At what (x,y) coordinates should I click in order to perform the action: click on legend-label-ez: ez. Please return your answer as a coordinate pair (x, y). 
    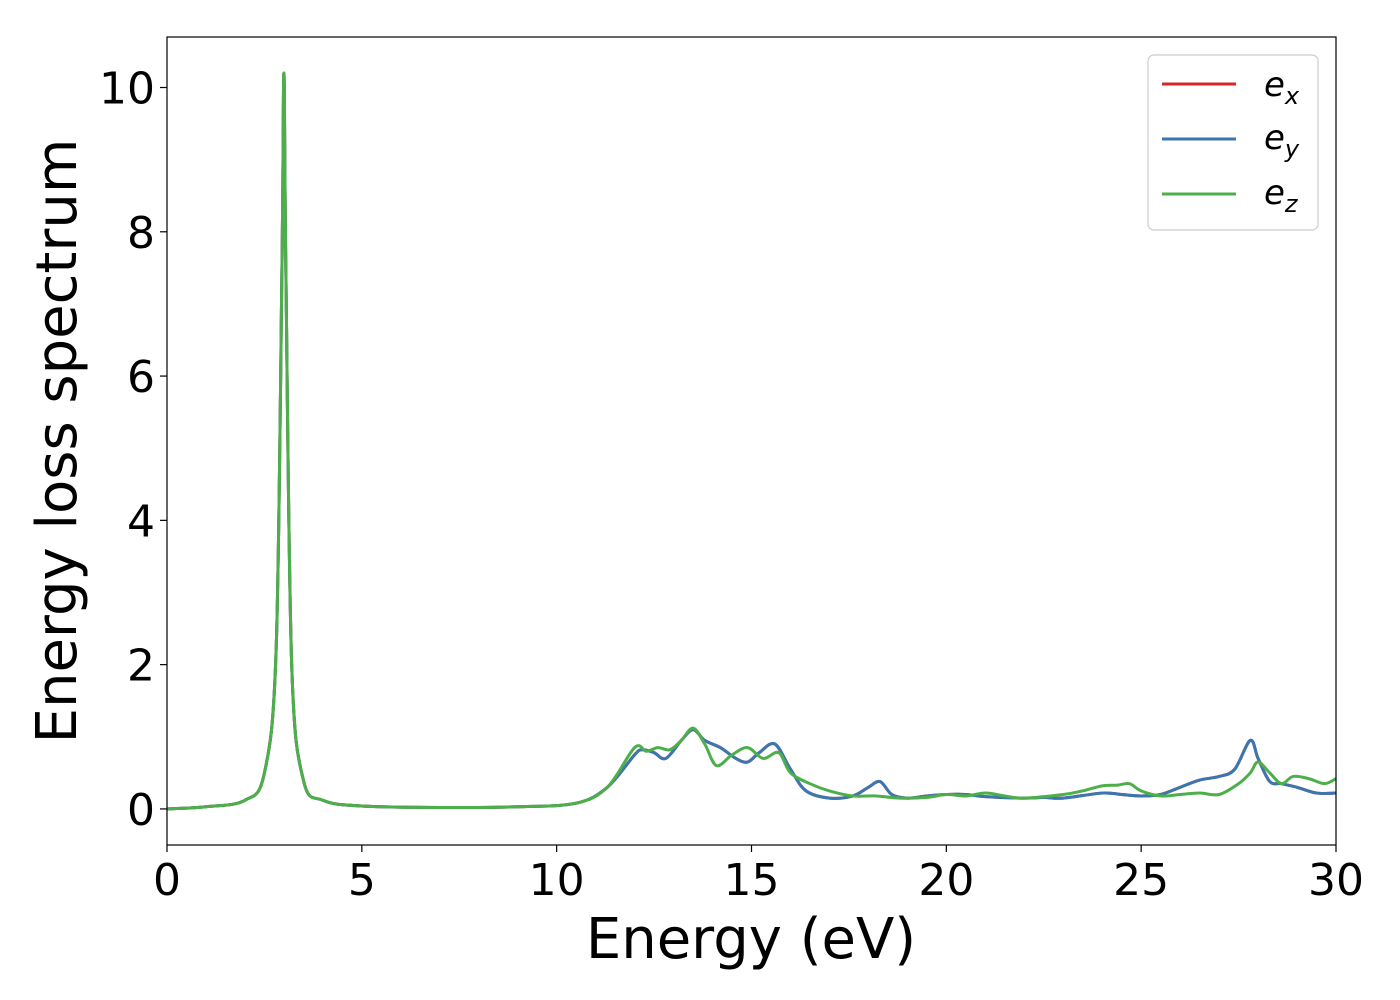
    Looking at the image, I should click on (1281, 195).